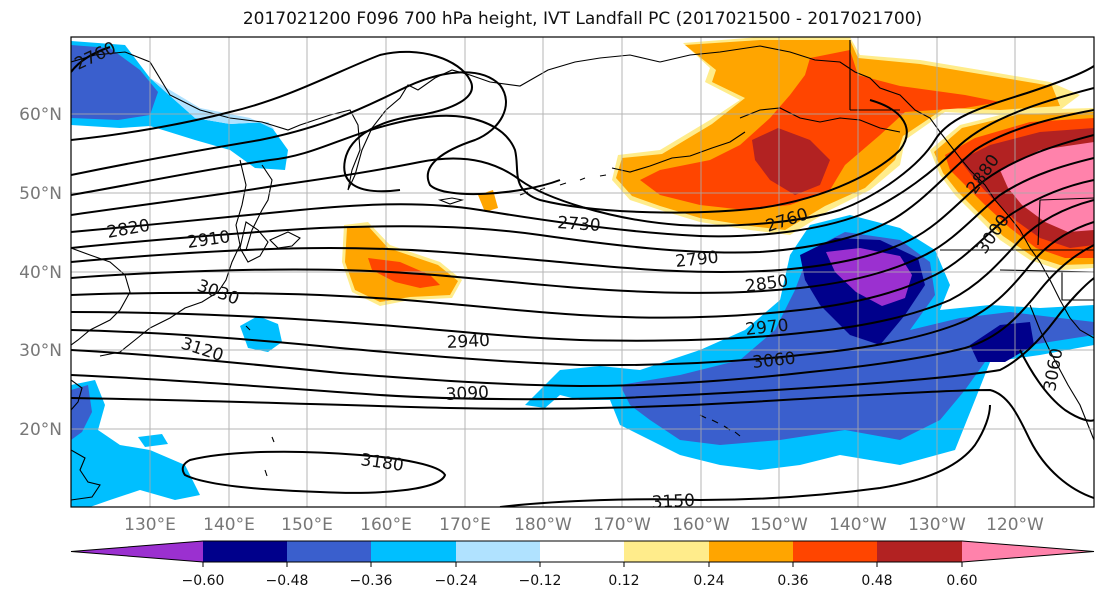  I want to click on lon-label: 130°W, so click(937, 525).